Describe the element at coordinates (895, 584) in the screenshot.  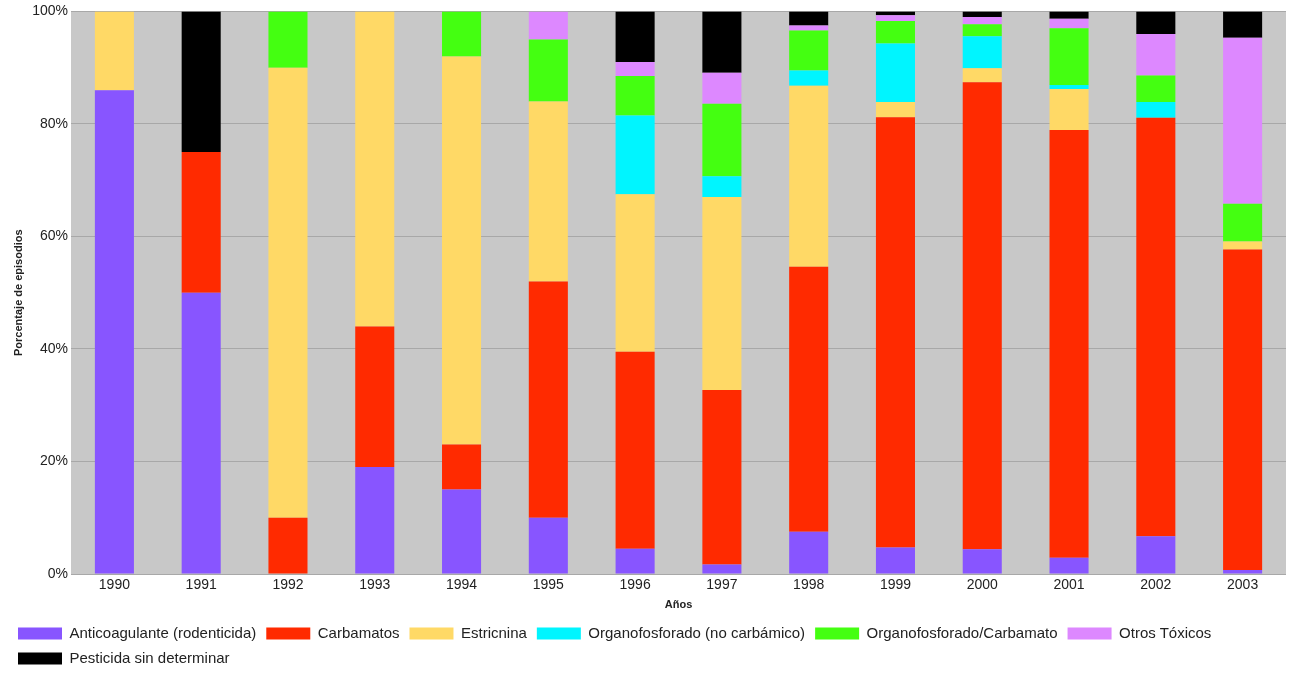
I see `x-tick-label: 1999` at that location.